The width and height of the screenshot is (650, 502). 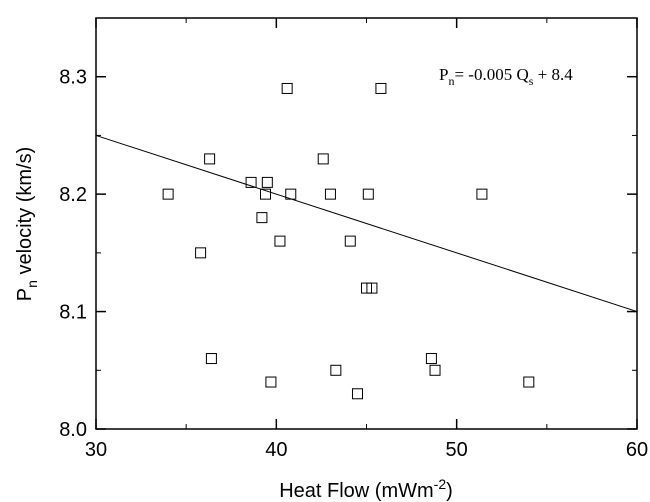 What do you see at coordinates (73, 313) in the screenshot?
I see `y-tick-label: 8.1` at bounding box center [73, 313].